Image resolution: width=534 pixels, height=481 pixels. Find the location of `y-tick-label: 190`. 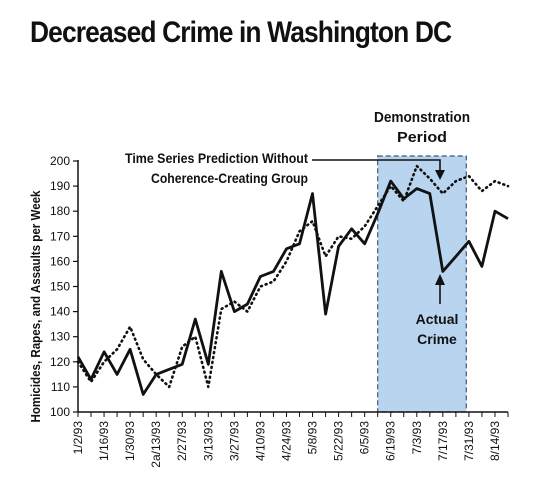

y-tick-label: 190 is located at coordinates (60, 186).